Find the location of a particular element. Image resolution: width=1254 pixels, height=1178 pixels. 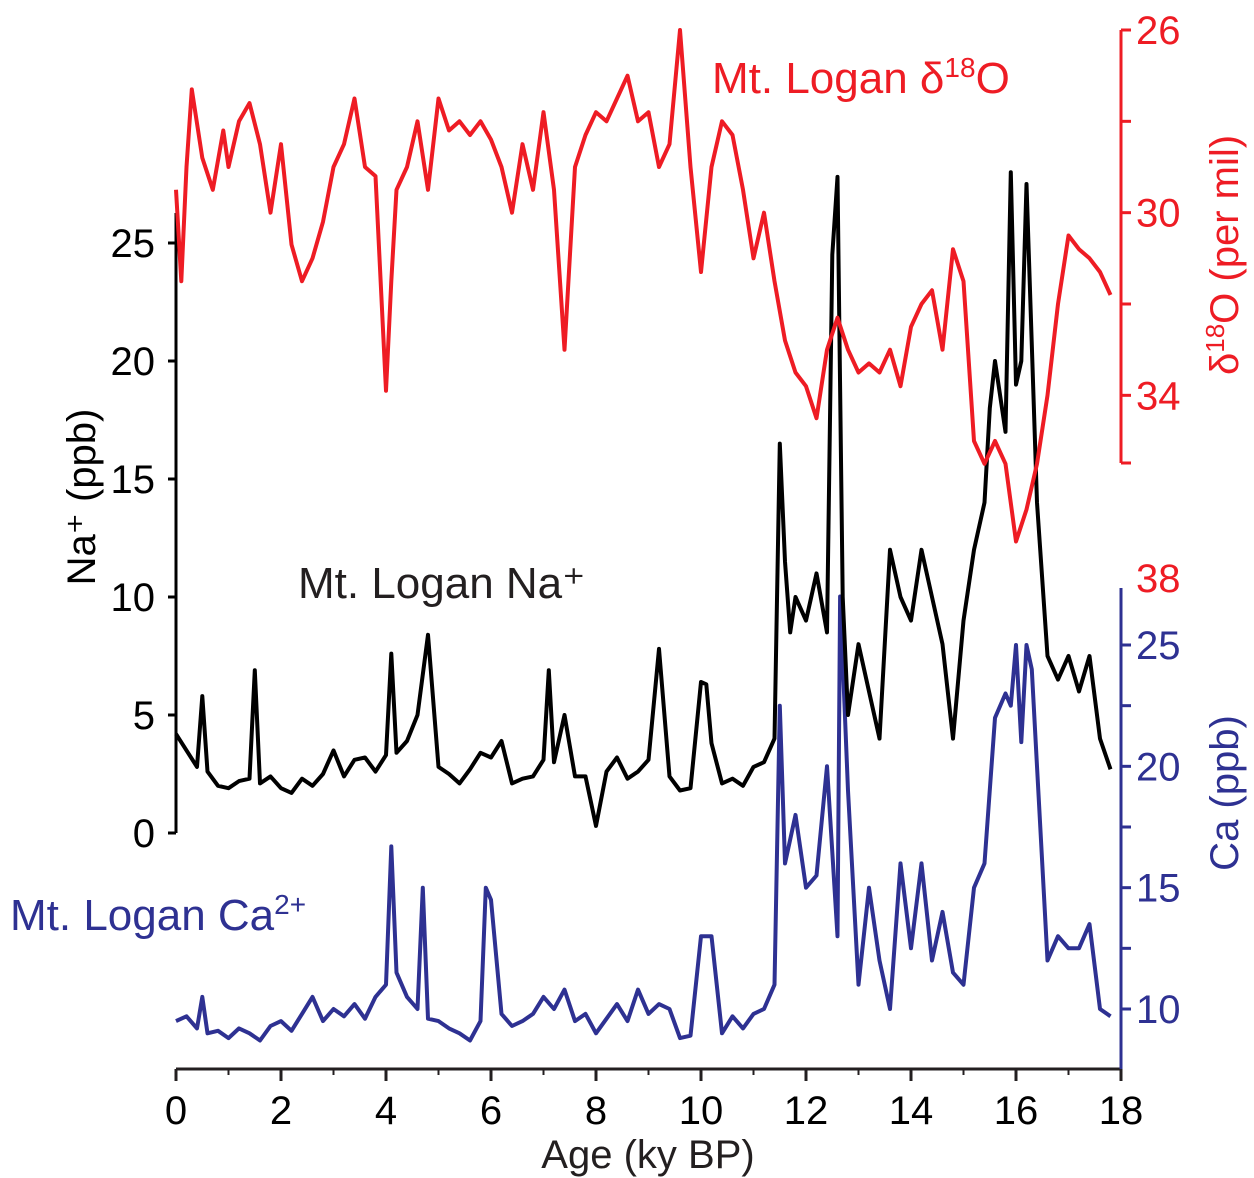

d18o-axis-title-delta: δ is located at coordinates (1225, 364).